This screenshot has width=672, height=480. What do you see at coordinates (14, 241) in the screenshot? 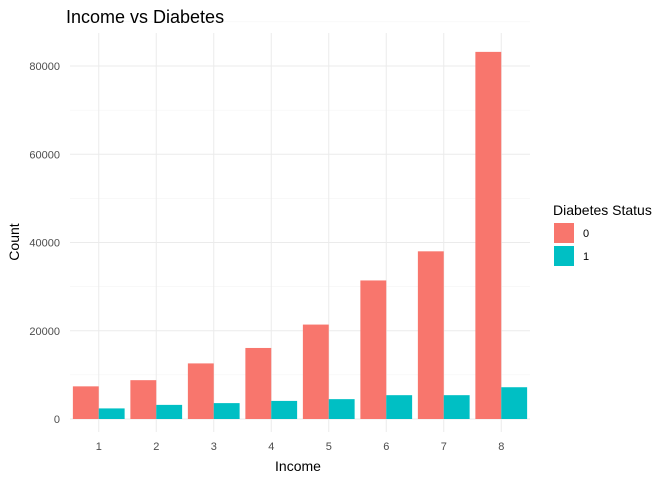
I see `y-axis-title: Count` at bounding box center [14, 241].